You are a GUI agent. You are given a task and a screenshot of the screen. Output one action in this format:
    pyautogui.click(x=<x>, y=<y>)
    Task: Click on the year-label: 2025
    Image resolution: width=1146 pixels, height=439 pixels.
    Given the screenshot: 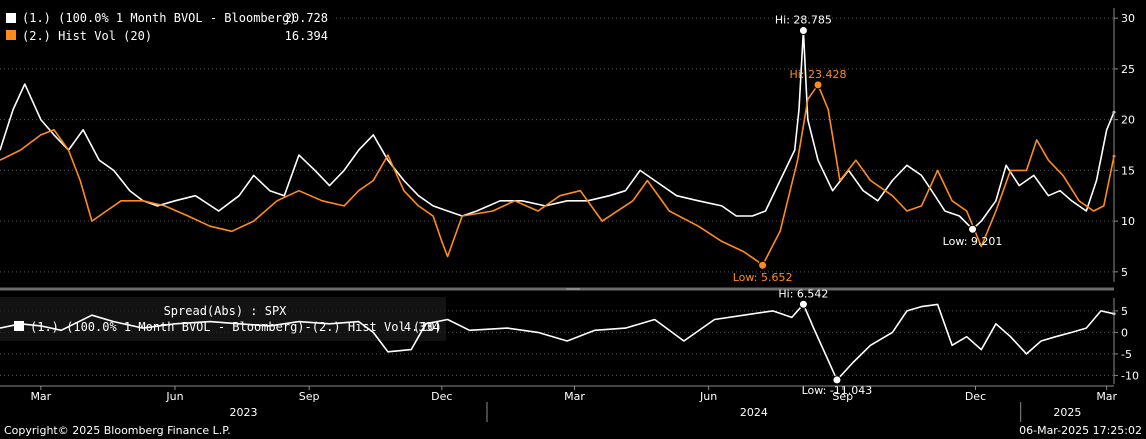 What is the action you would take?
    pyautogui.click(x=1067, y=412)
    